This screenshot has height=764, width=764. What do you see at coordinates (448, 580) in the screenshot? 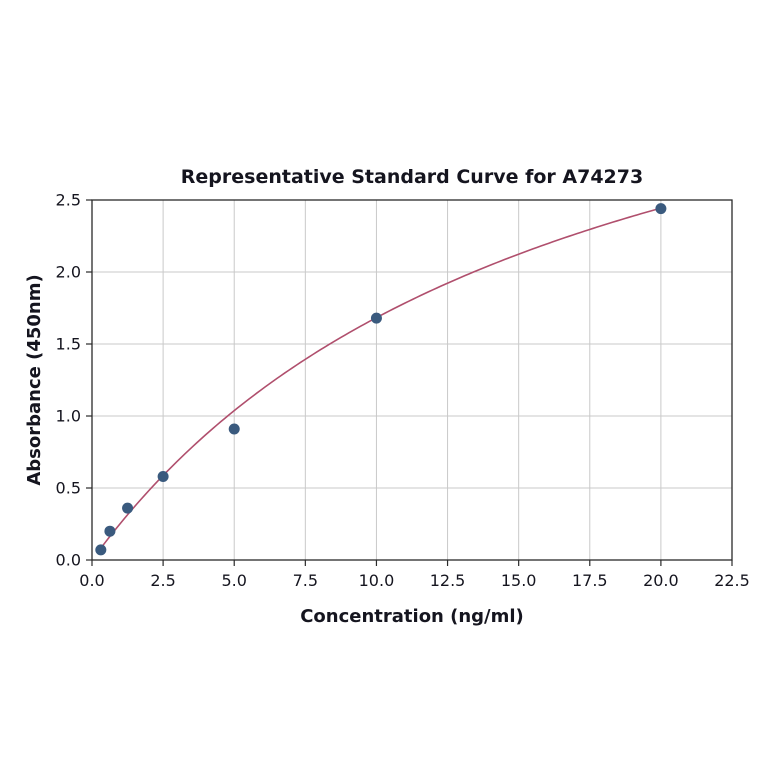
I see `x-tick-label: 12.5` at bounding box center [448, 580].